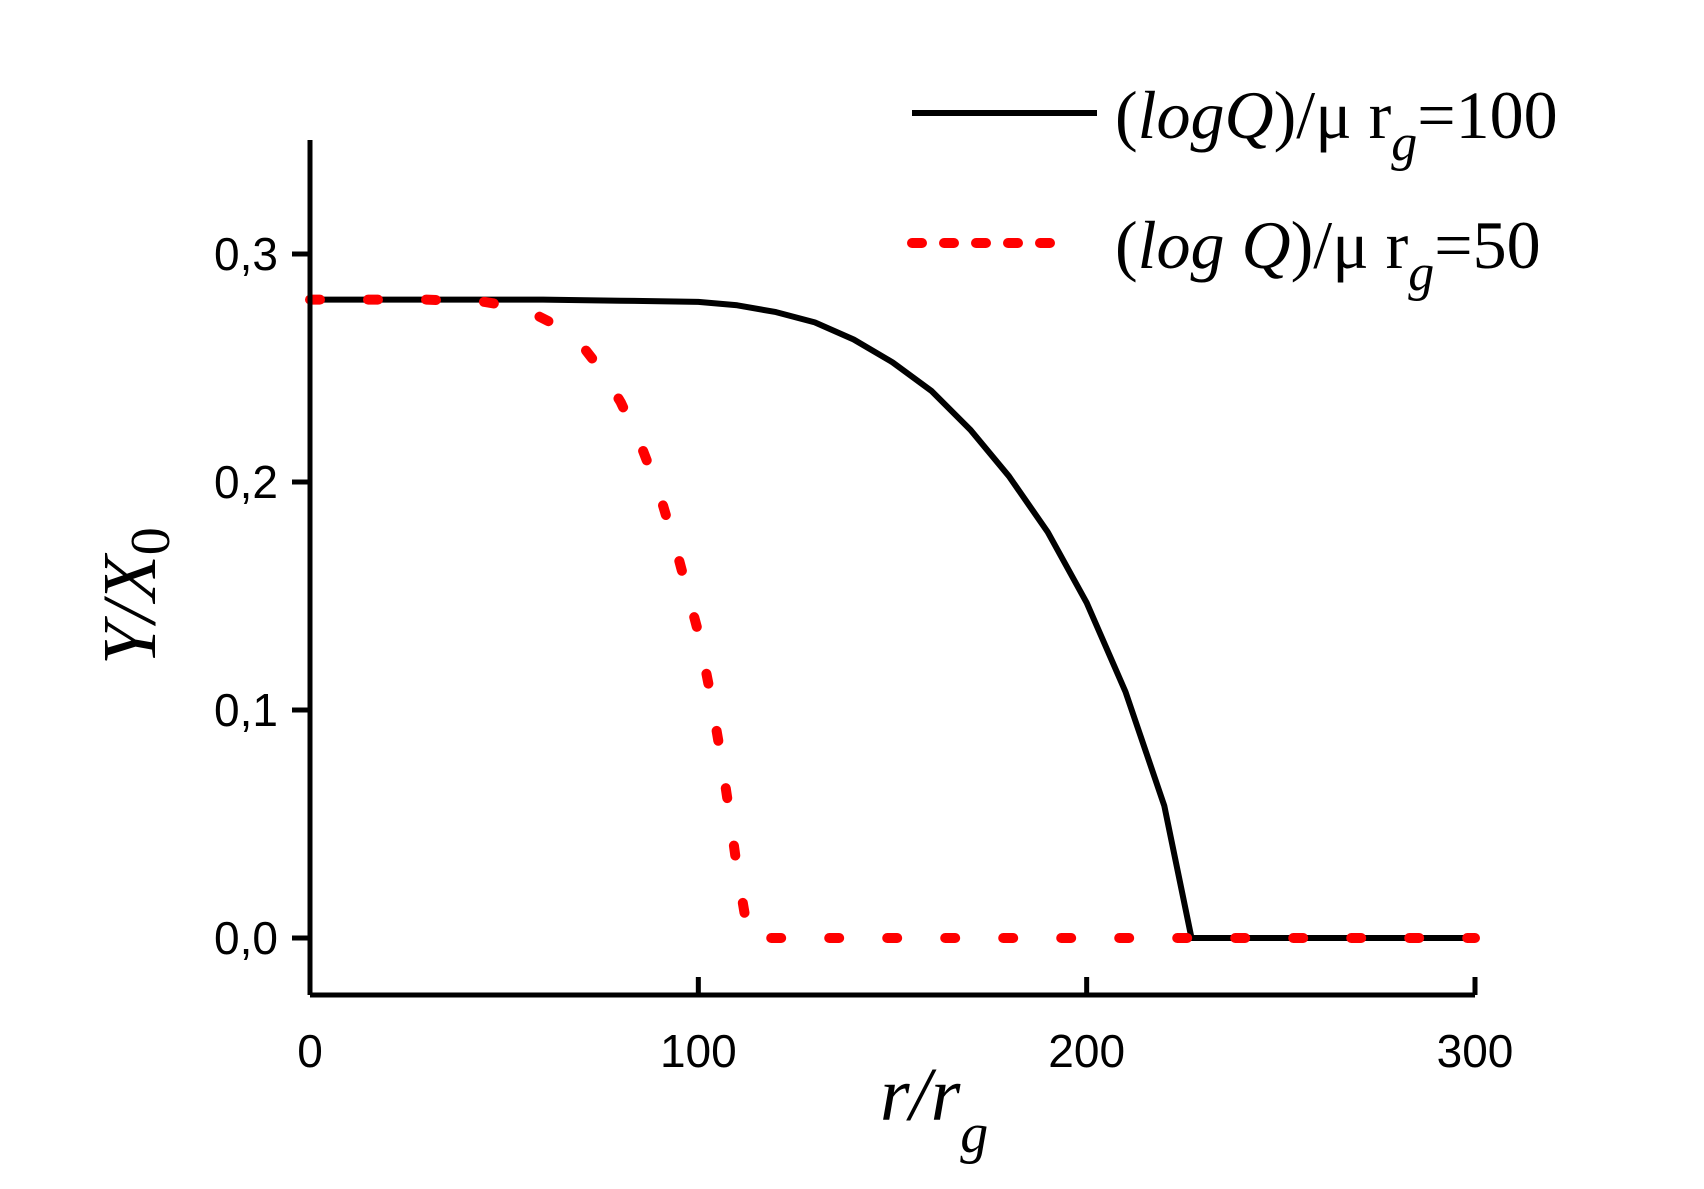 The height and width of the screenshot is (1189, 1704). Describe the element at coordinates (135, 596) in the screenshot. I see `y-axis-title: Y/X0` at that location.